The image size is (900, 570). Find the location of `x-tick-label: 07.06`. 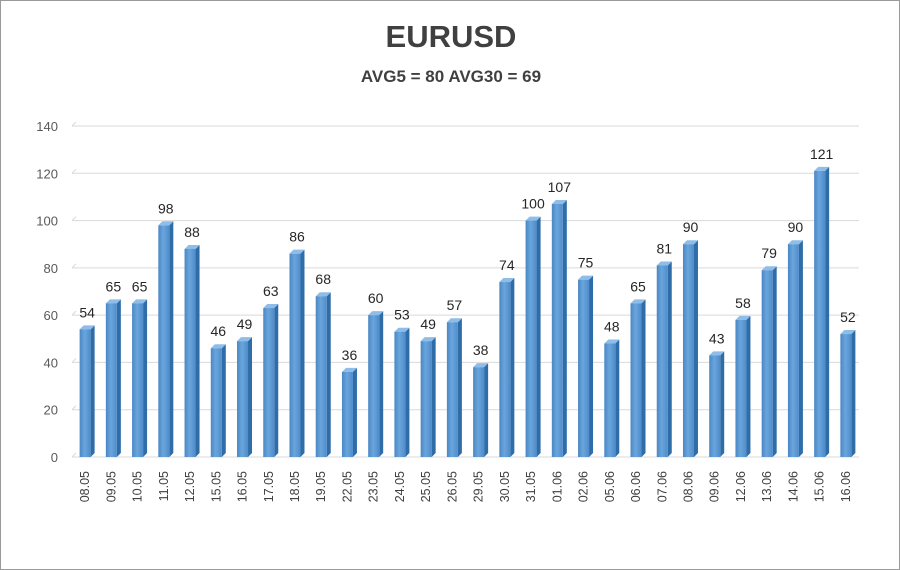

x-tick-label: 07.06 is located at coordinates (662, 486).